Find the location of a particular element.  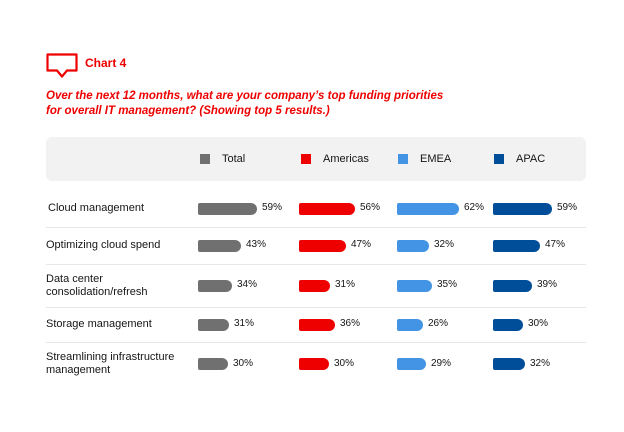

chart-label: Chart 4 is located at coordinates (106, 63).